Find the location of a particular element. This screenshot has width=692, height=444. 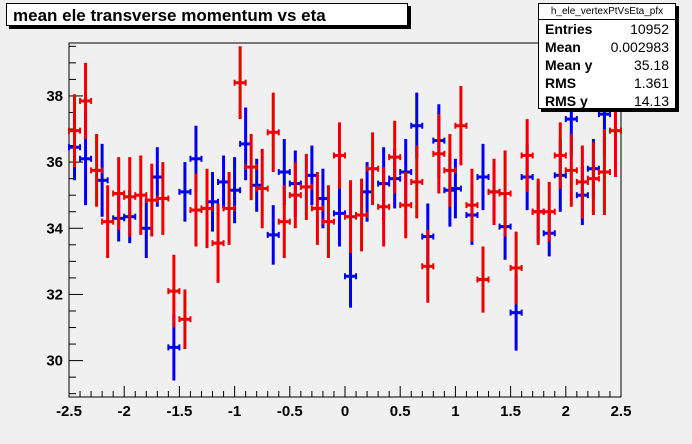

x-tick-label: -1 is located at coordinates (234, 411).